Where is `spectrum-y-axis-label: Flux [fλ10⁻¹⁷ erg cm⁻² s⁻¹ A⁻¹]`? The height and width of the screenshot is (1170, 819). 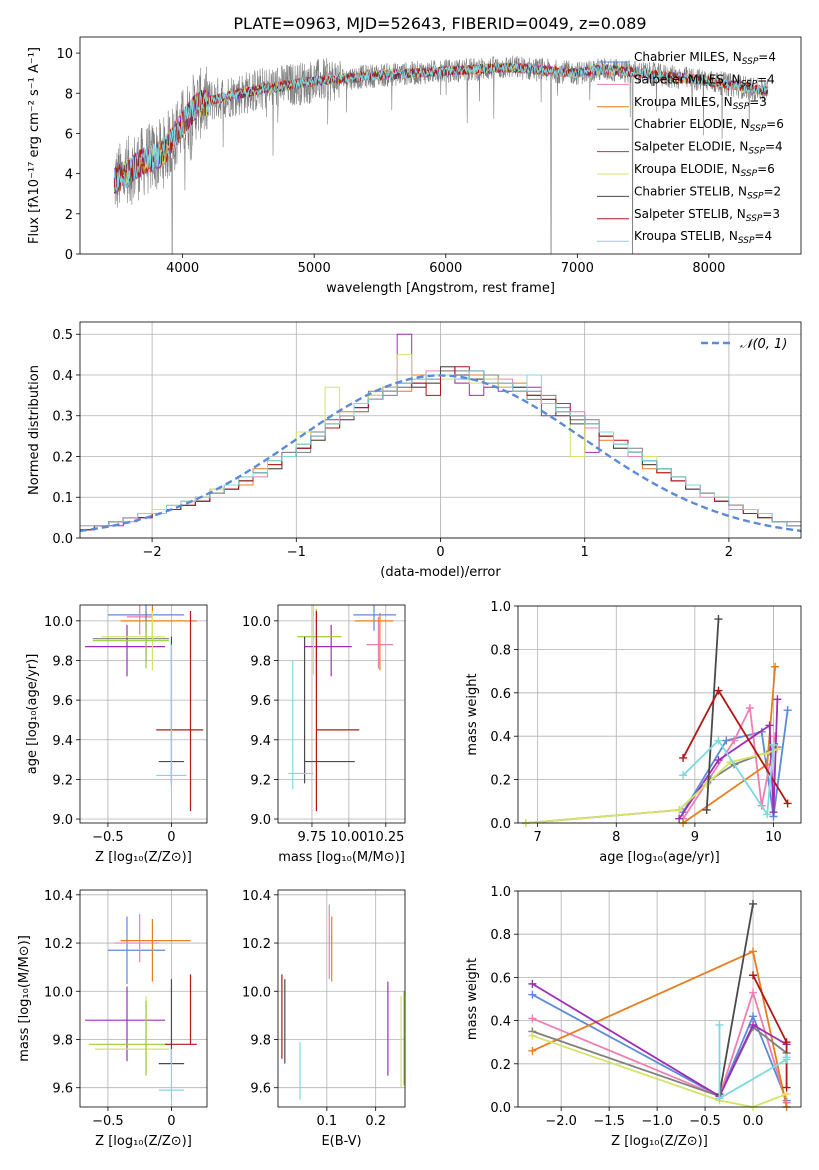 spectrum-y-axis-label: Flux [fλ10⁻¹⁷ erg cm⁻² s⁻¹ A⁻¹] is located at coordinates (34, 145).